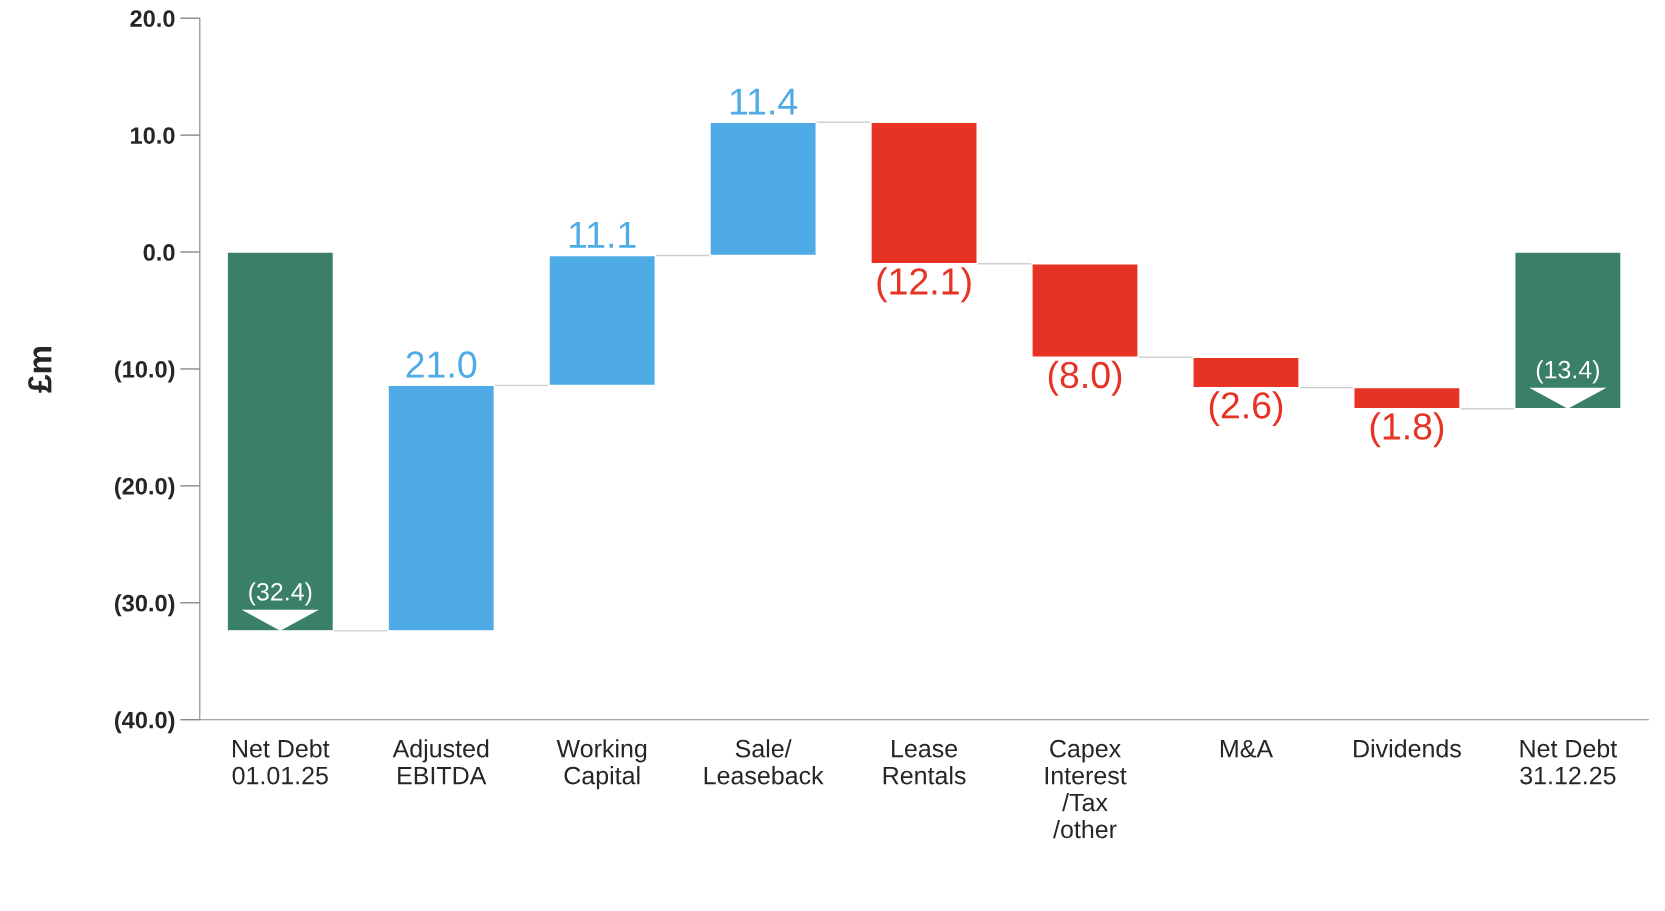  What do you see at coordinates (1246, 409) in the screenshot?
I see `data-label: (2.6)` at bounding box center [1246, 409].